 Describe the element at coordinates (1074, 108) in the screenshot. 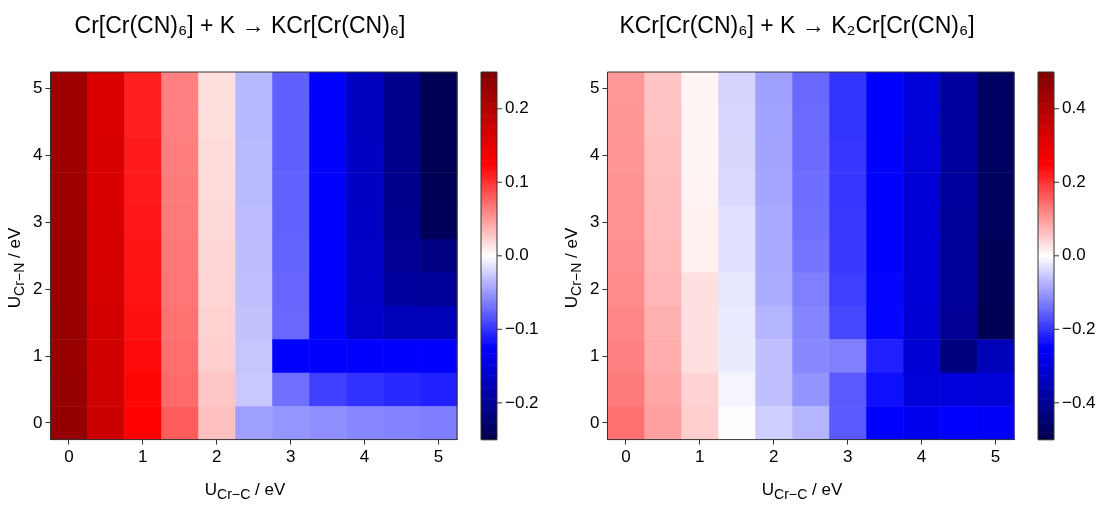

I see `color-bar-label: 0.4` at that location.